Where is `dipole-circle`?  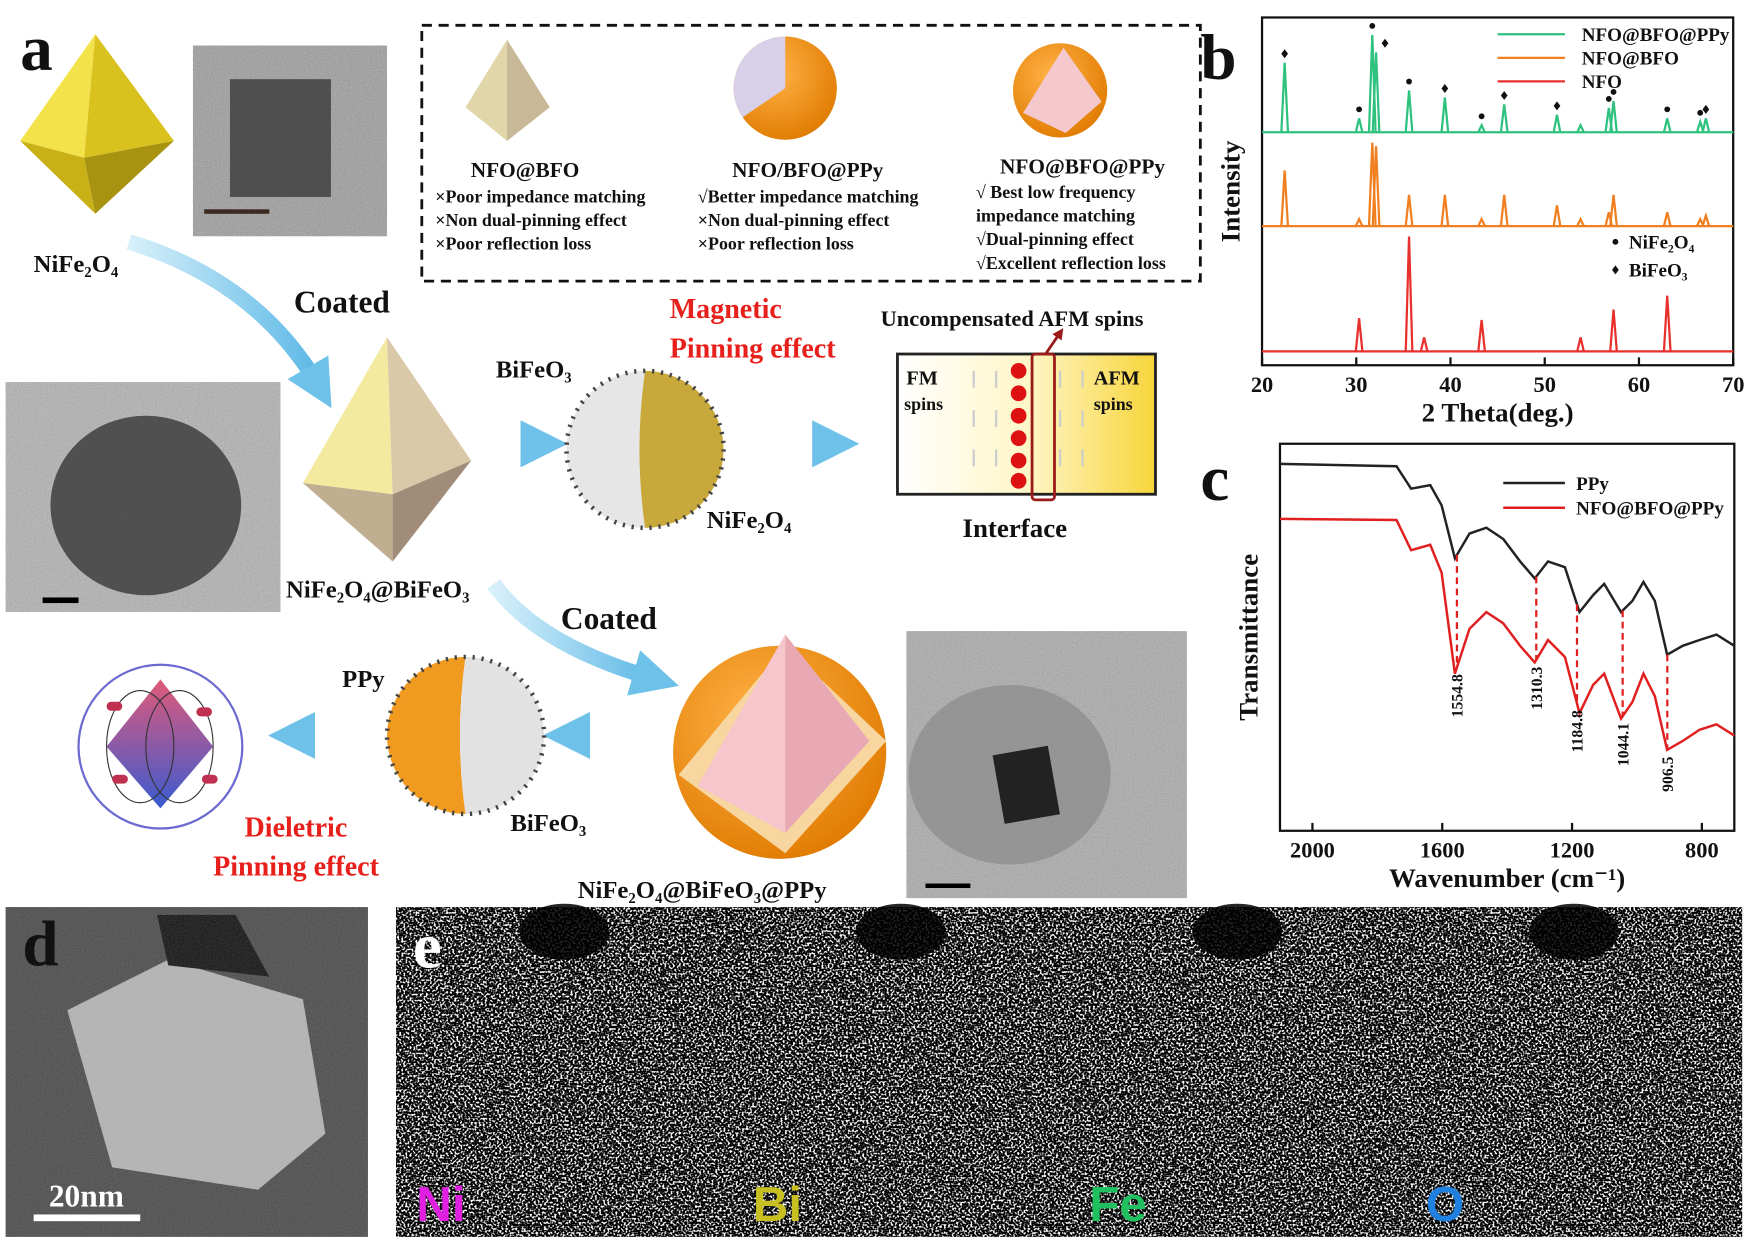
dipole-circle is located at coordinates (160, 746).